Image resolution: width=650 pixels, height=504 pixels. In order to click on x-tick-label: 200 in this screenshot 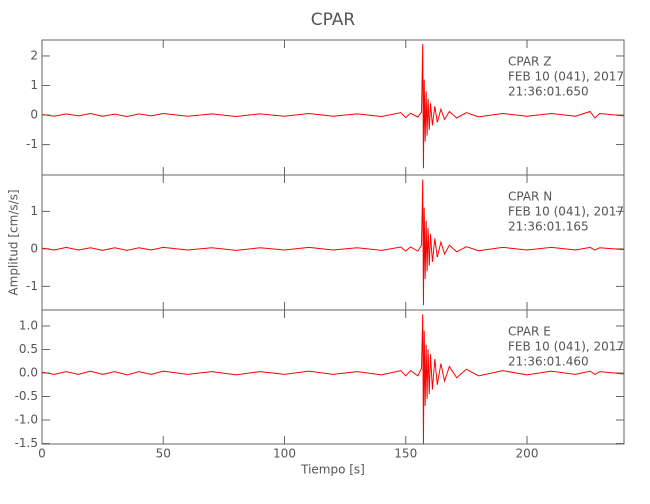, I will do `click(527, 454)`.